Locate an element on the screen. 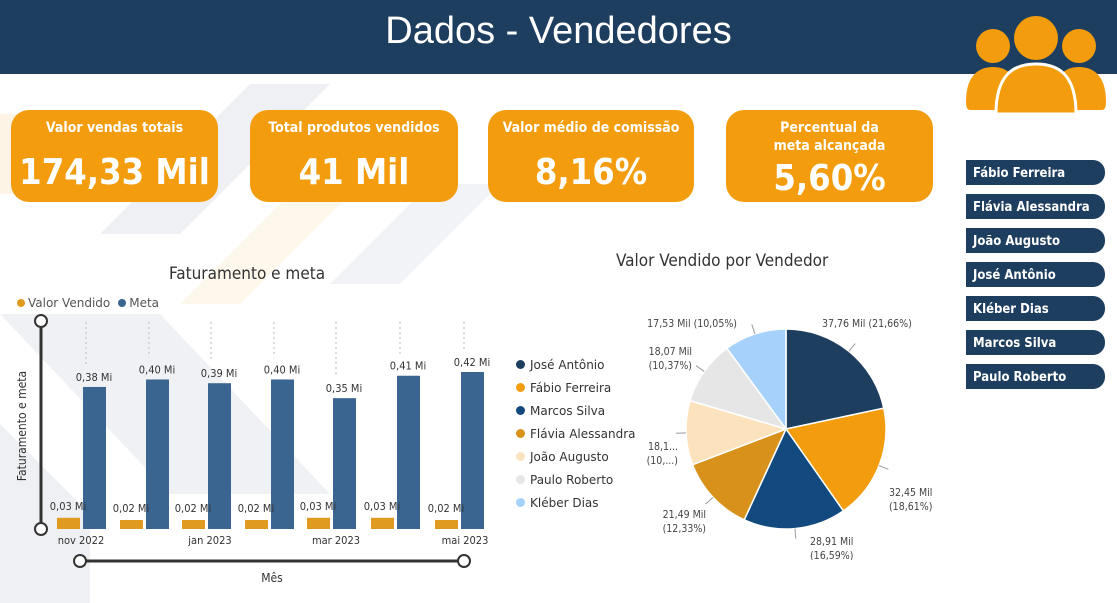 Image resolution: width=1117 pixels, height=603 pixels. data-label-meta: 0,42 Mi is located at coordinates (472, 362).